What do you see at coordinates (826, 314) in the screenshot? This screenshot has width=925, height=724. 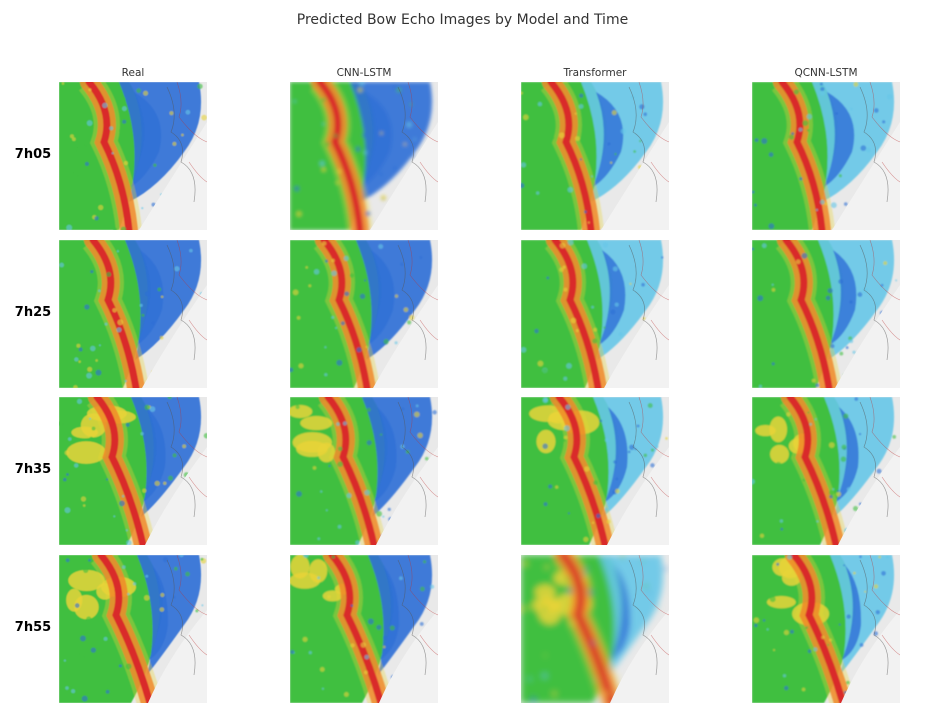 I see `radar-image-qcnn-lstm-7h25` at bounding box center [826, 314].